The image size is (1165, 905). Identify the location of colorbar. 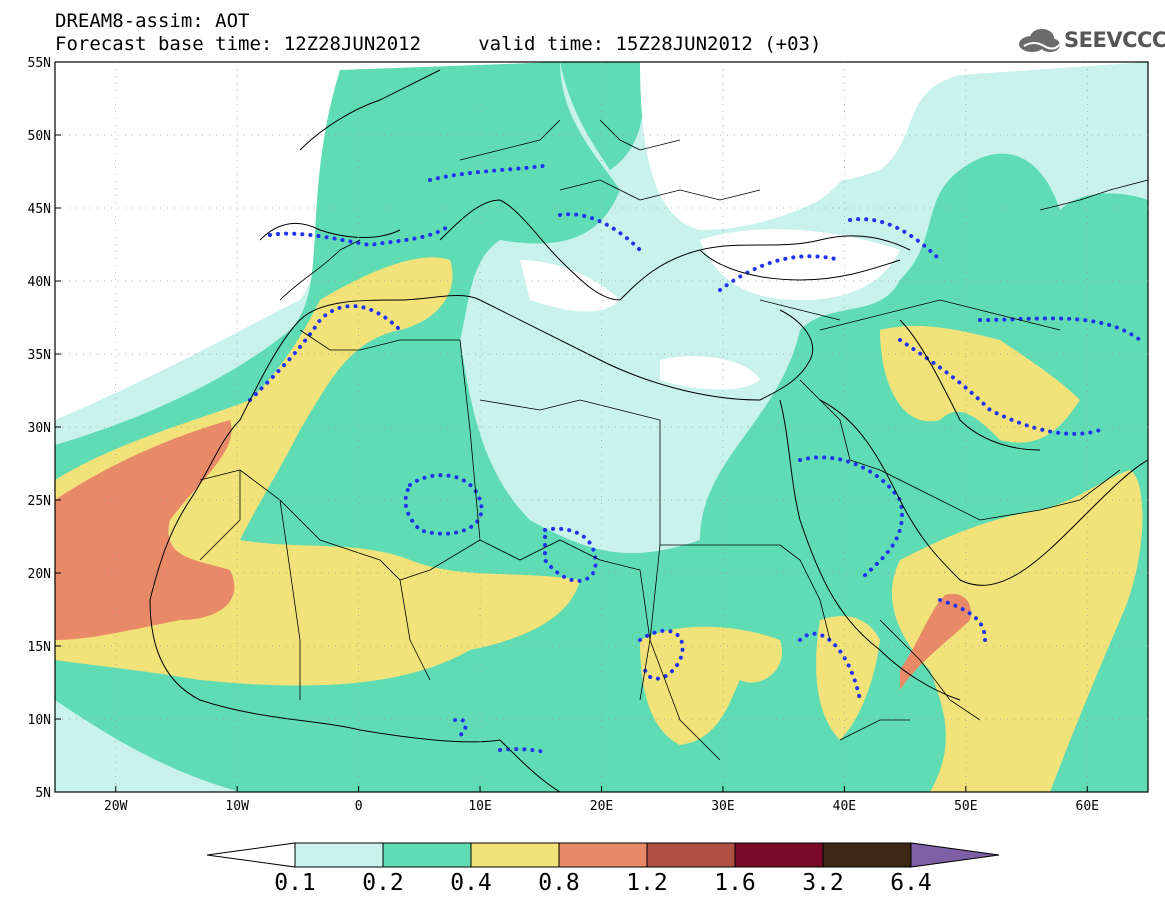
(603, 855).